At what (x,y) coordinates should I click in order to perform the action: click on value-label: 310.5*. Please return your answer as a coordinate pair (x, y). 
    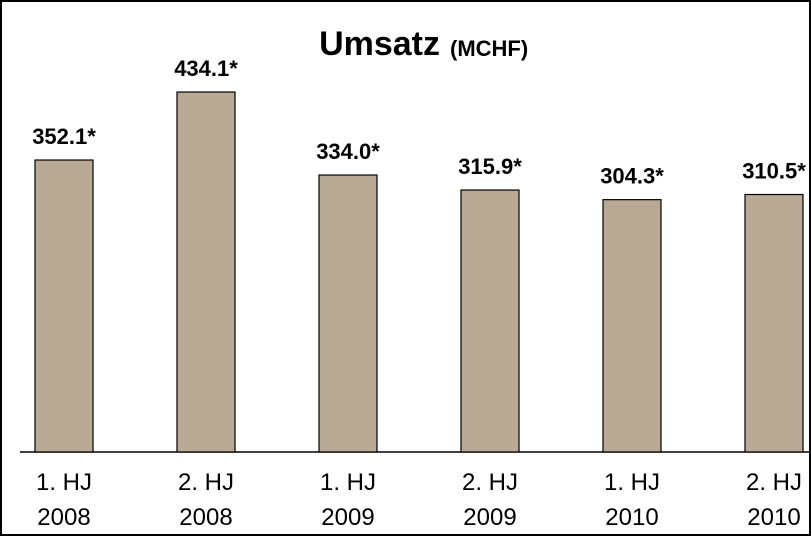
    Looking at the image, I should click on (774, 170).